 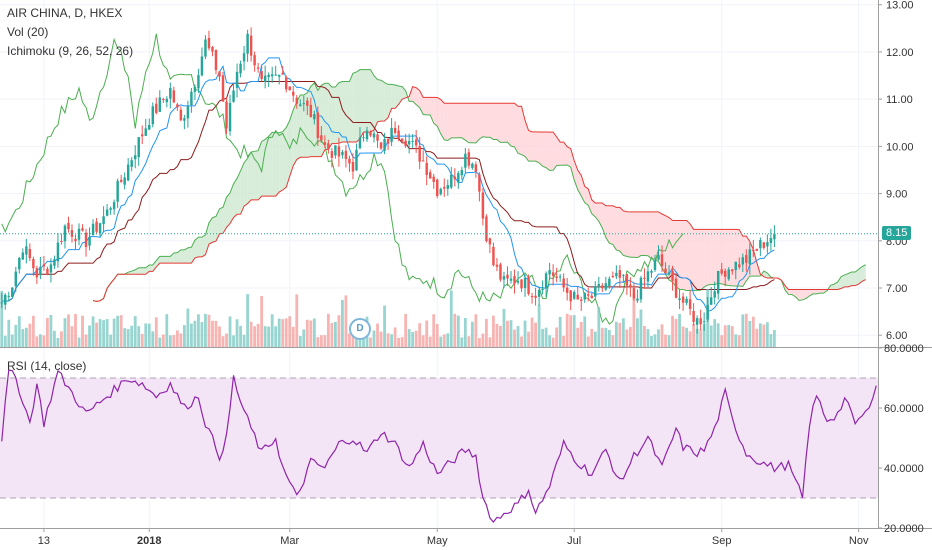 What do you see at coordinates (149, 541) in the screenshot?
I see `time-tick-label: 2018` at bounding box center [149, 541].